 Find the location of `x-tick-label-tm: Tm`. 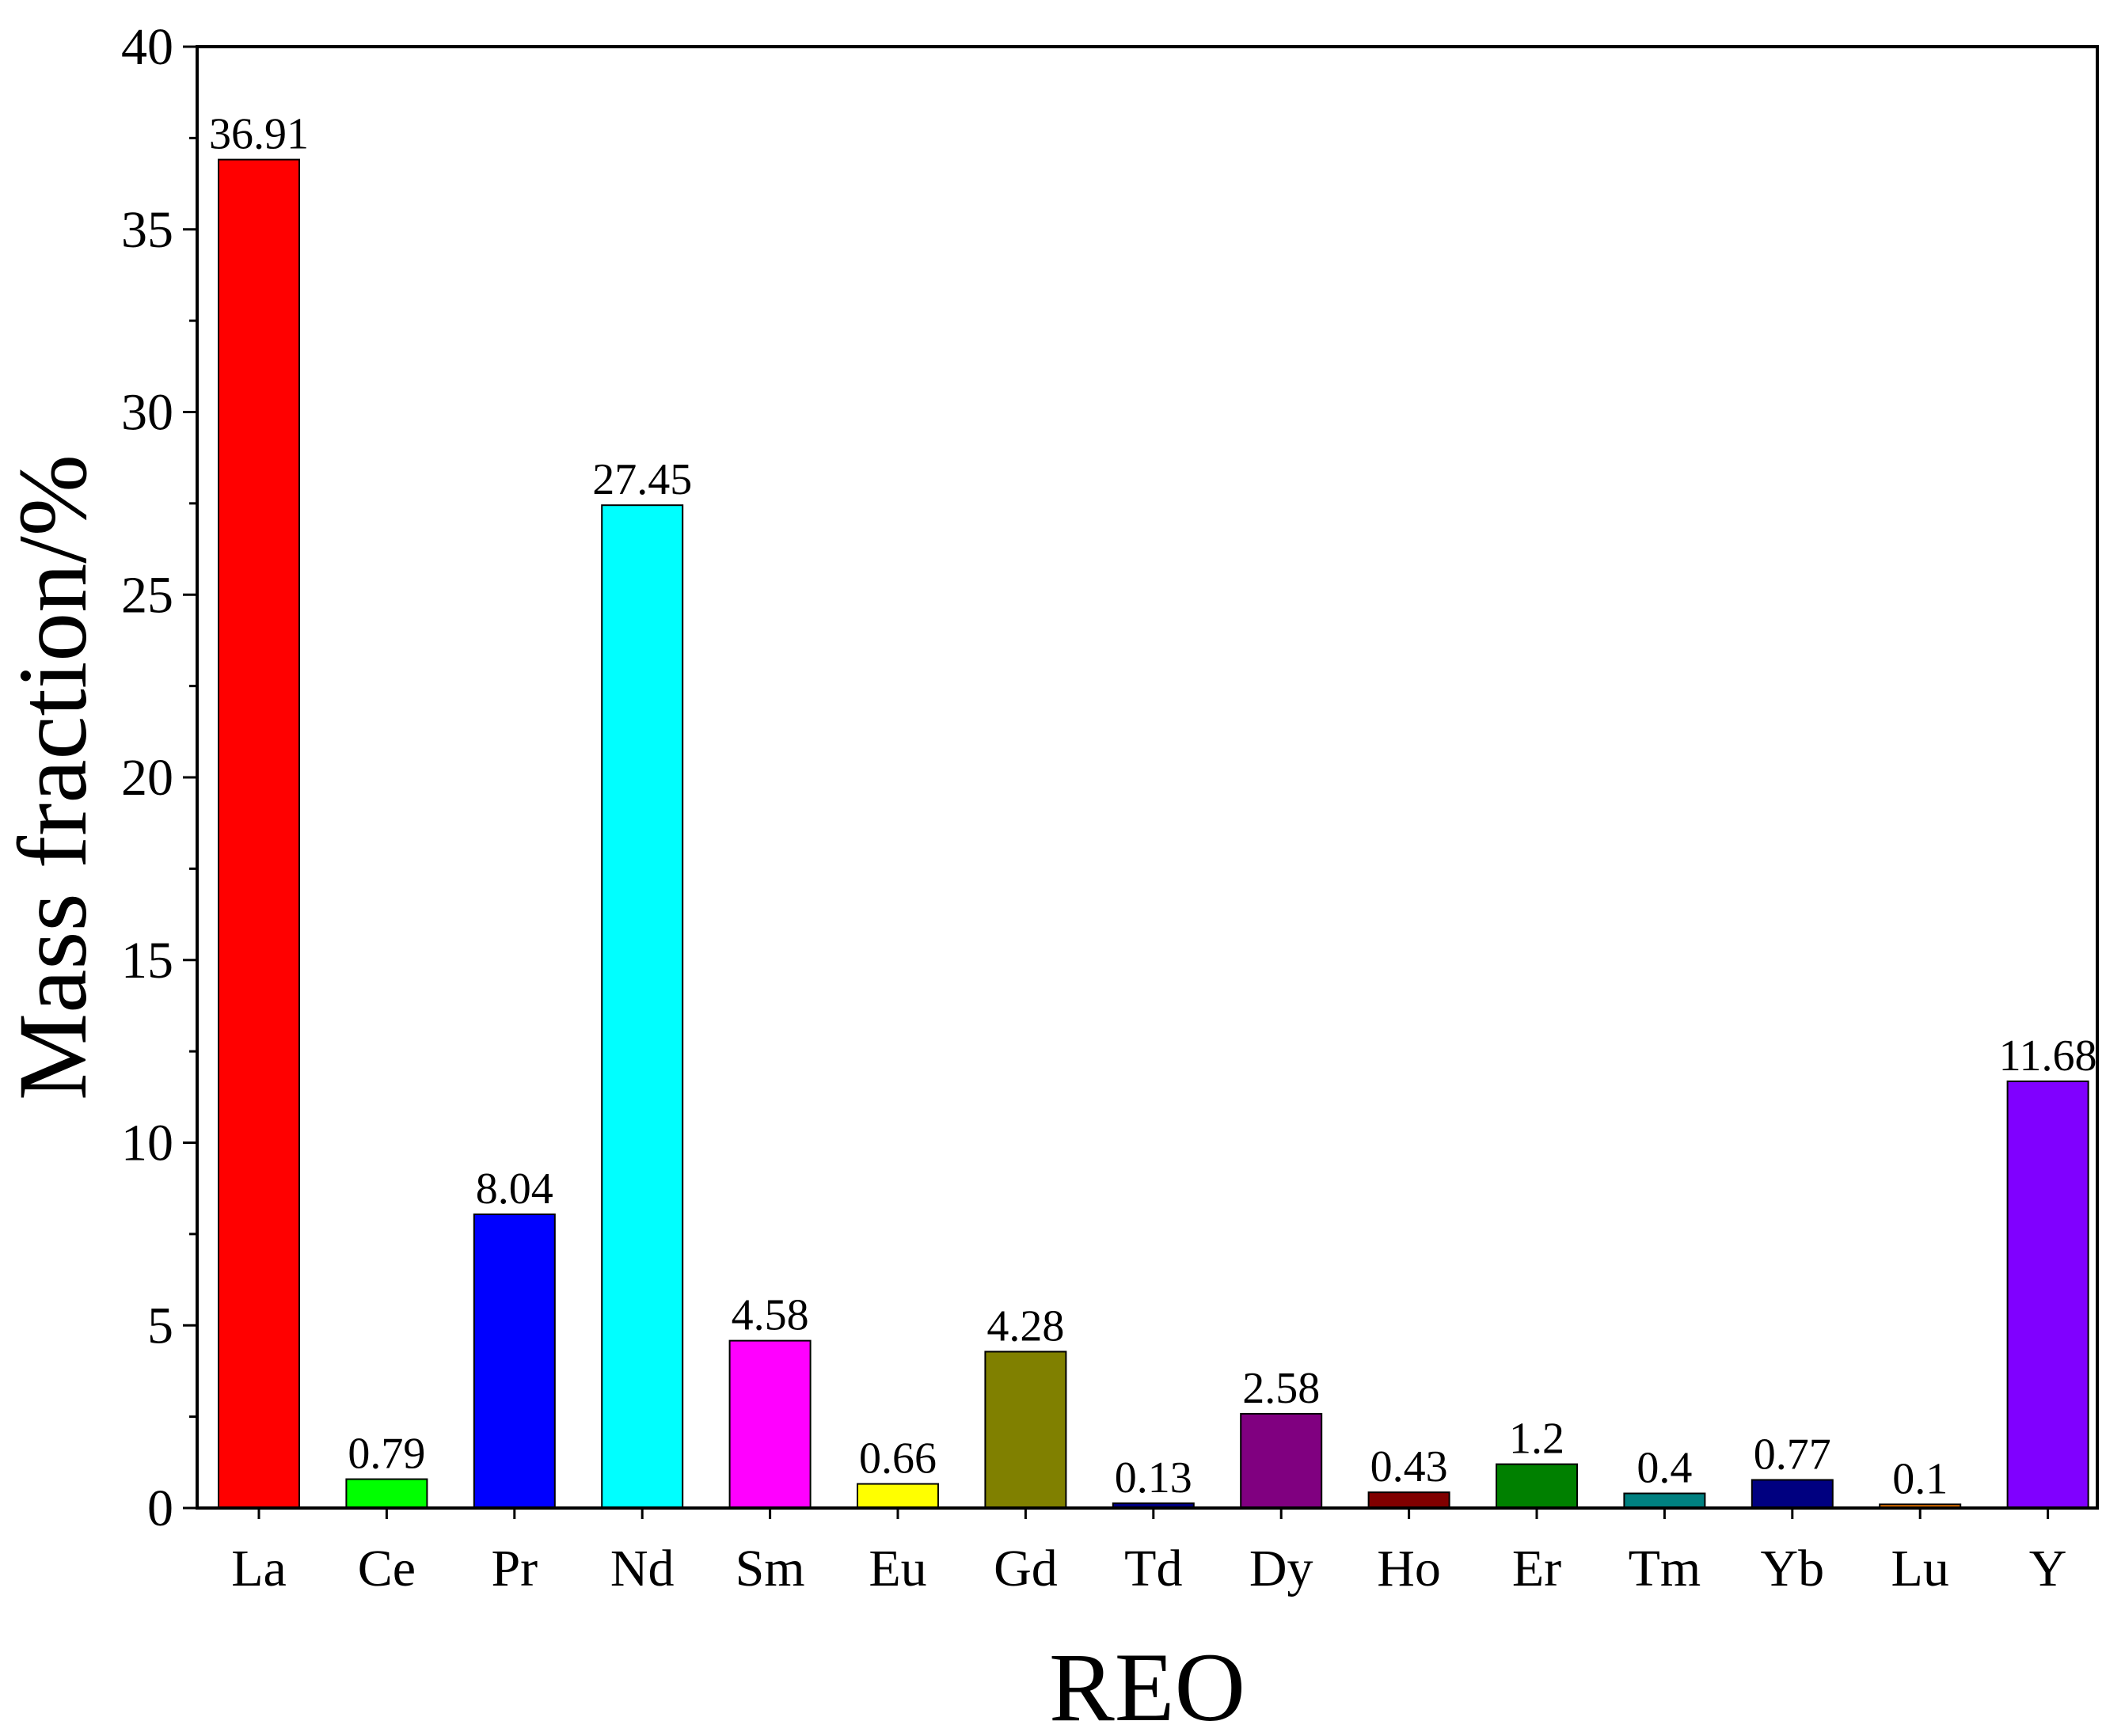

x-tick-label-tm: Tm is located at coordinates (1665, 1569).